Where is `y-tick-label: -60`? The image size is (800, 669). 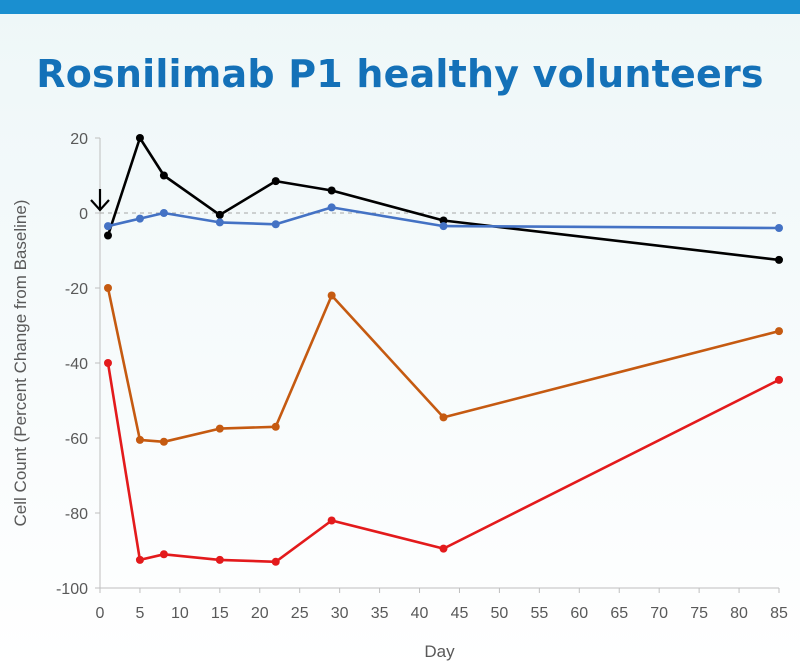 y-tick-label: -60 is located at coordinates (76, 439).